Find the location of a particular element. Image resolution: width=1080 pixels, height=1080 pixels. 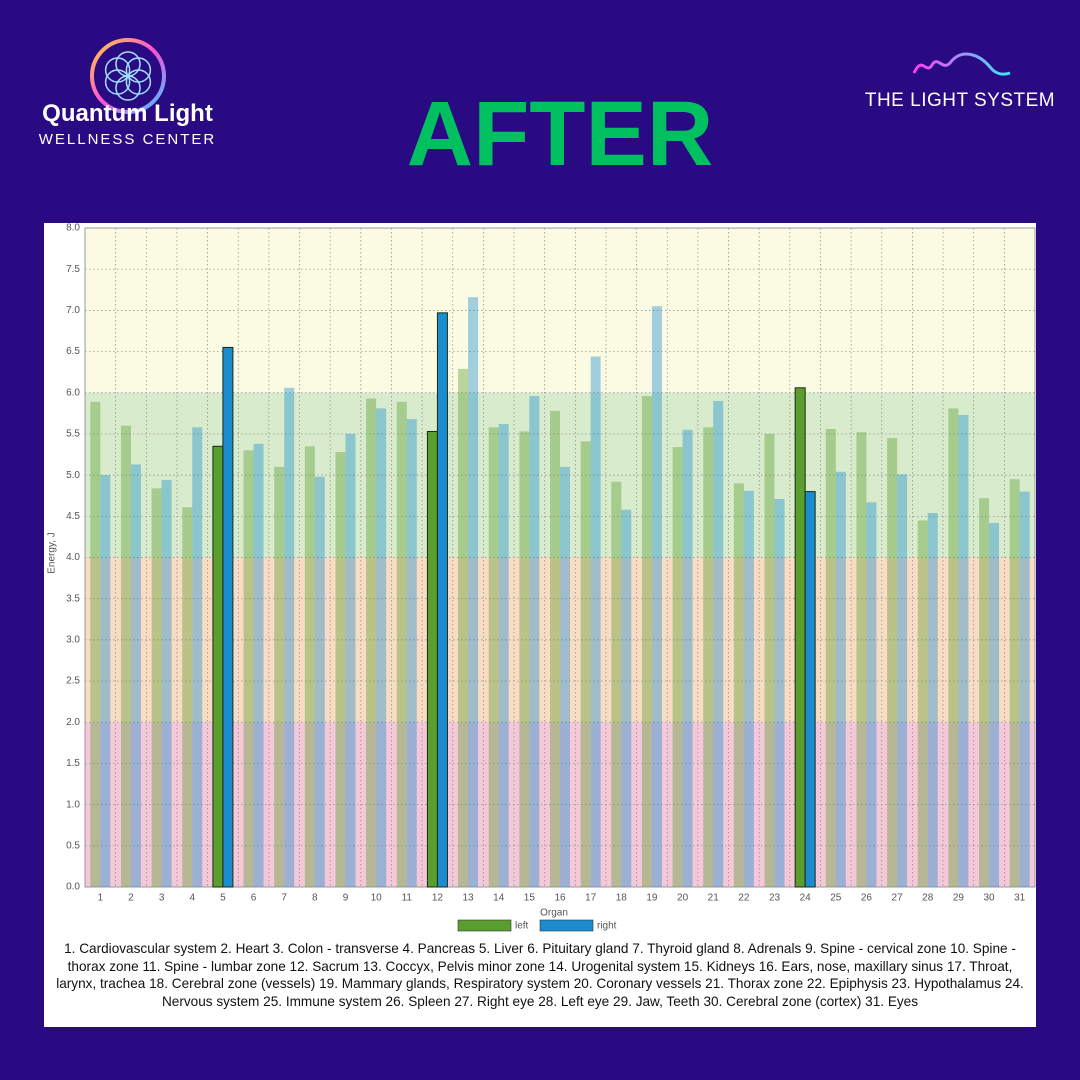

x-tick-label: 11 is located at coordinates (407, 898).